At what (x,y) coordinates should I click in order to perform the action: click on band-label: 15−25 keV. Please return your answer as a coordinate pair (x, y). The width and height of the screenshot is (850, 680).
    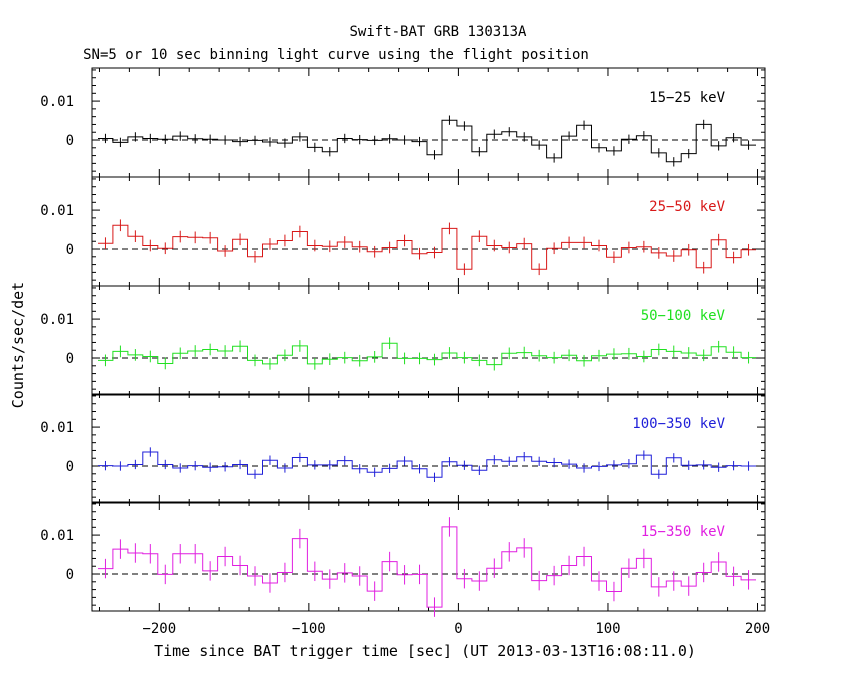
    Looking at the image, I should click on (687, 98).